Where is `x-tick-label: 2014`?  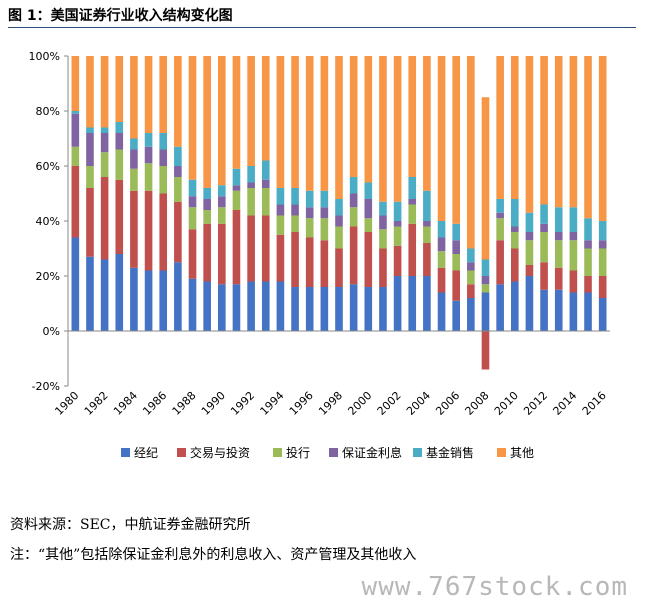 x-tick-label: 2014 is located at coordinates (565, 403).